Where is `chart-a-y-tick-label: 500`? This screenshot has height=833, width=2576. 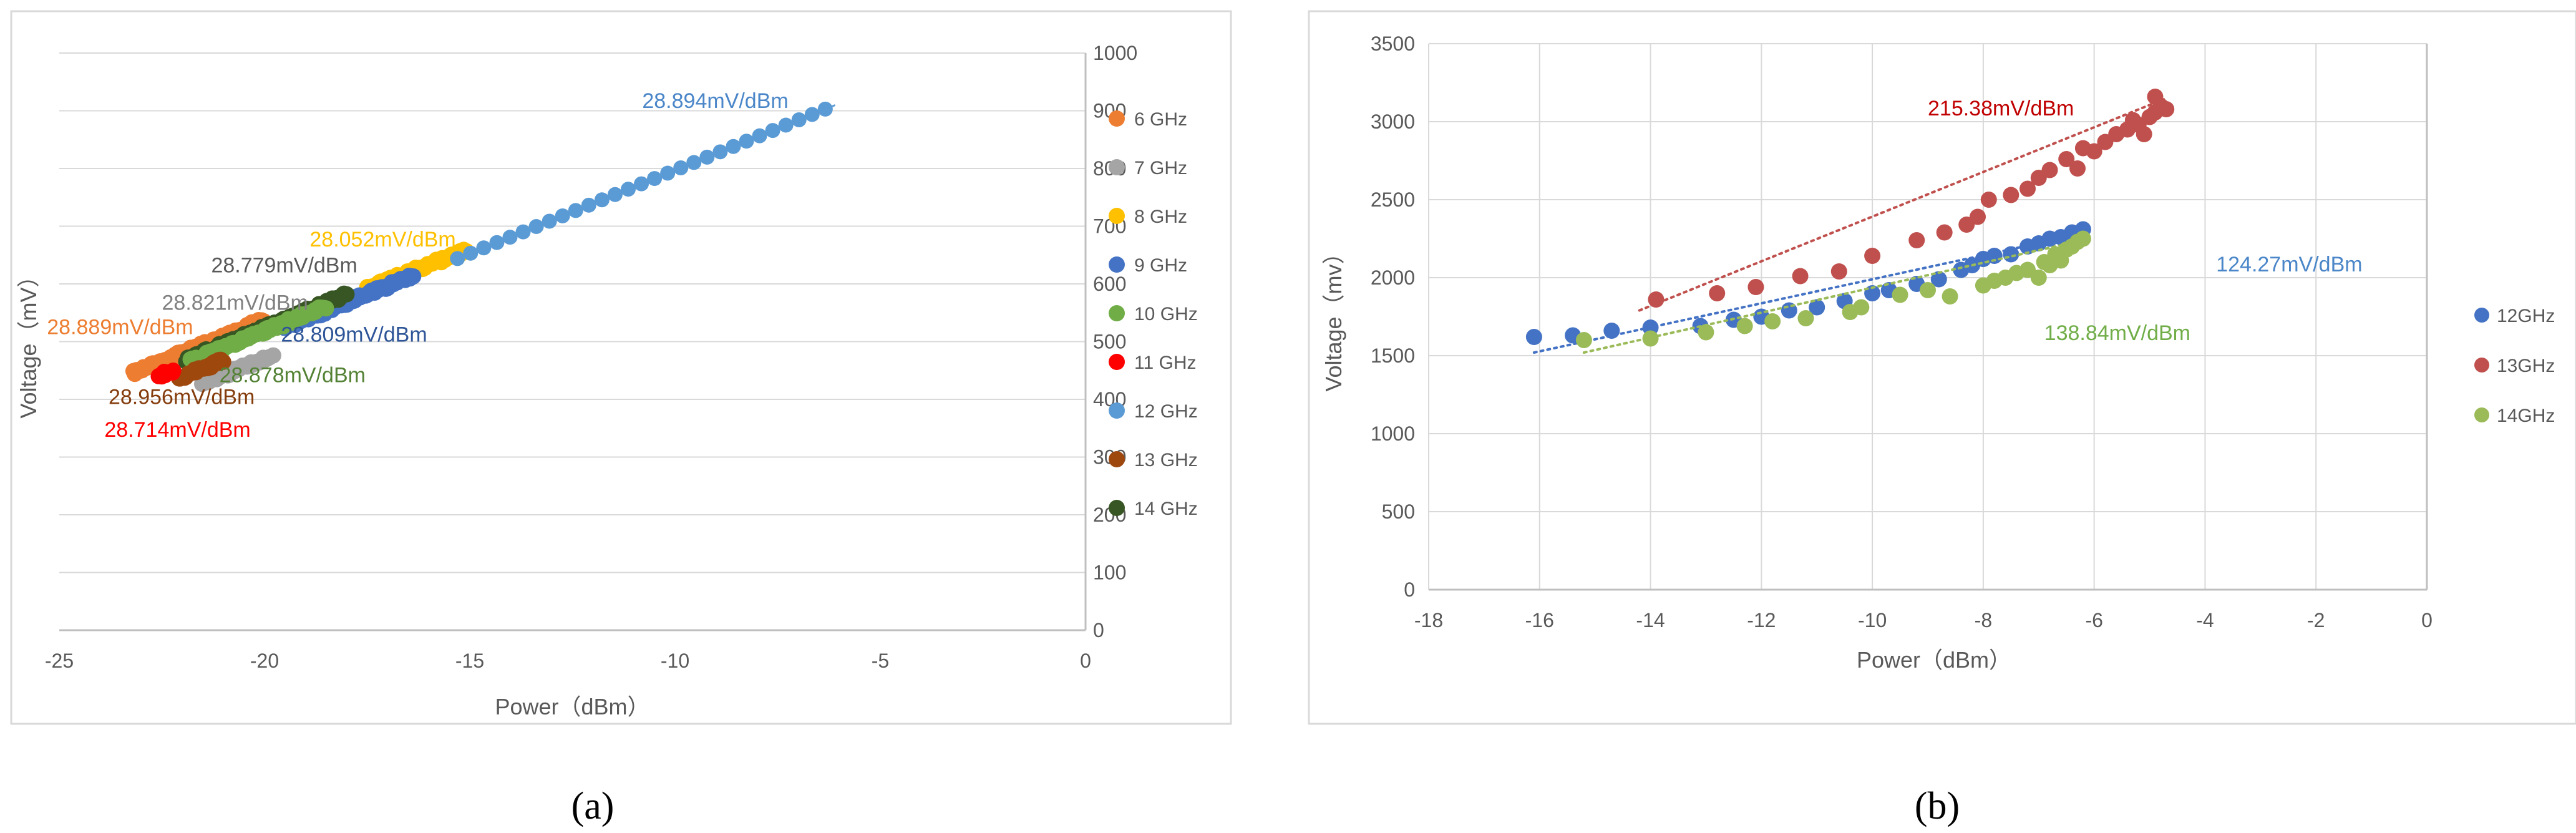 chart-a-y-tick-label: 500 is located at coordinates (1109, 342).